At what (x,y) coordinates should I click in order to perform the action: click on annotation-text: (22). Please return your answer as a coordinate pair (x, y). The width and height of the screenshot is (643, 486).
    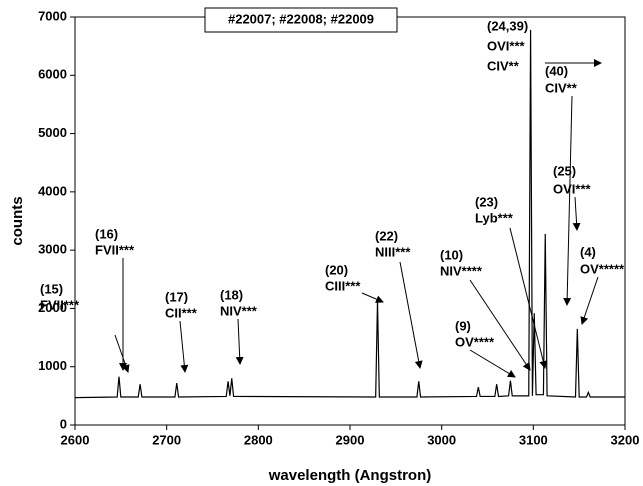
    Looking at the image, I should click on (386, 235).